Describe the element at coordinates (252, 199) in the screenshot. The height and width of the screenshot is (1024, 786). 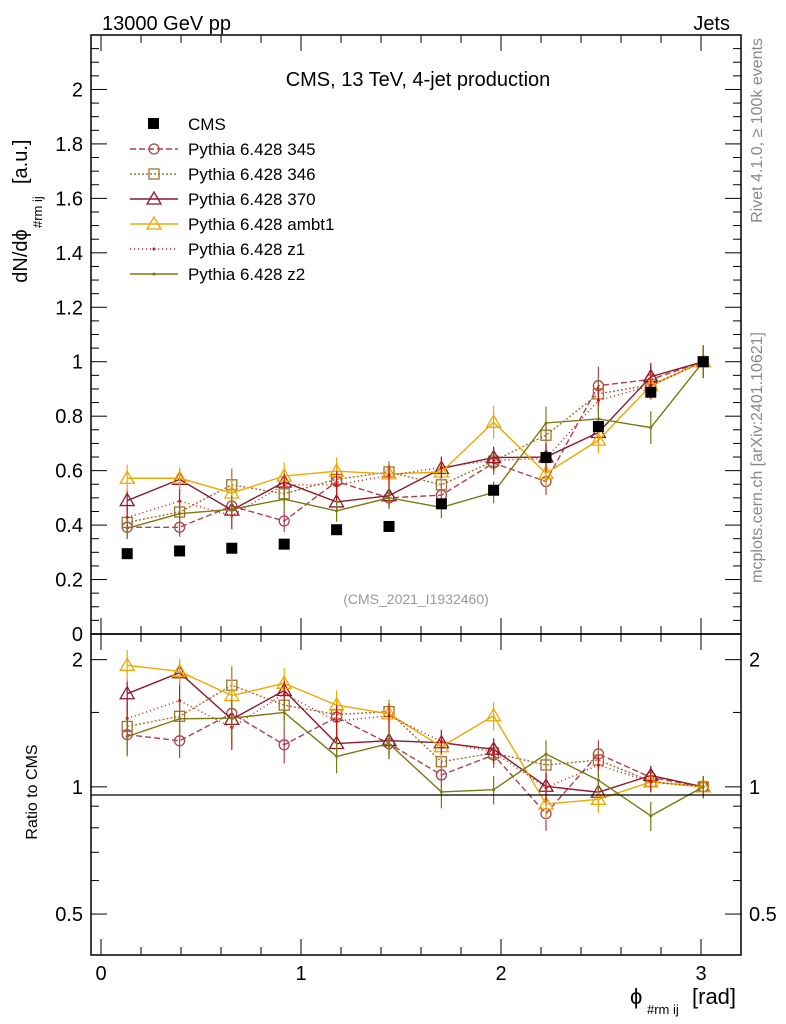
I see `legend-label-pythia-6-428-370: Pythia 6.428 370` at that location.